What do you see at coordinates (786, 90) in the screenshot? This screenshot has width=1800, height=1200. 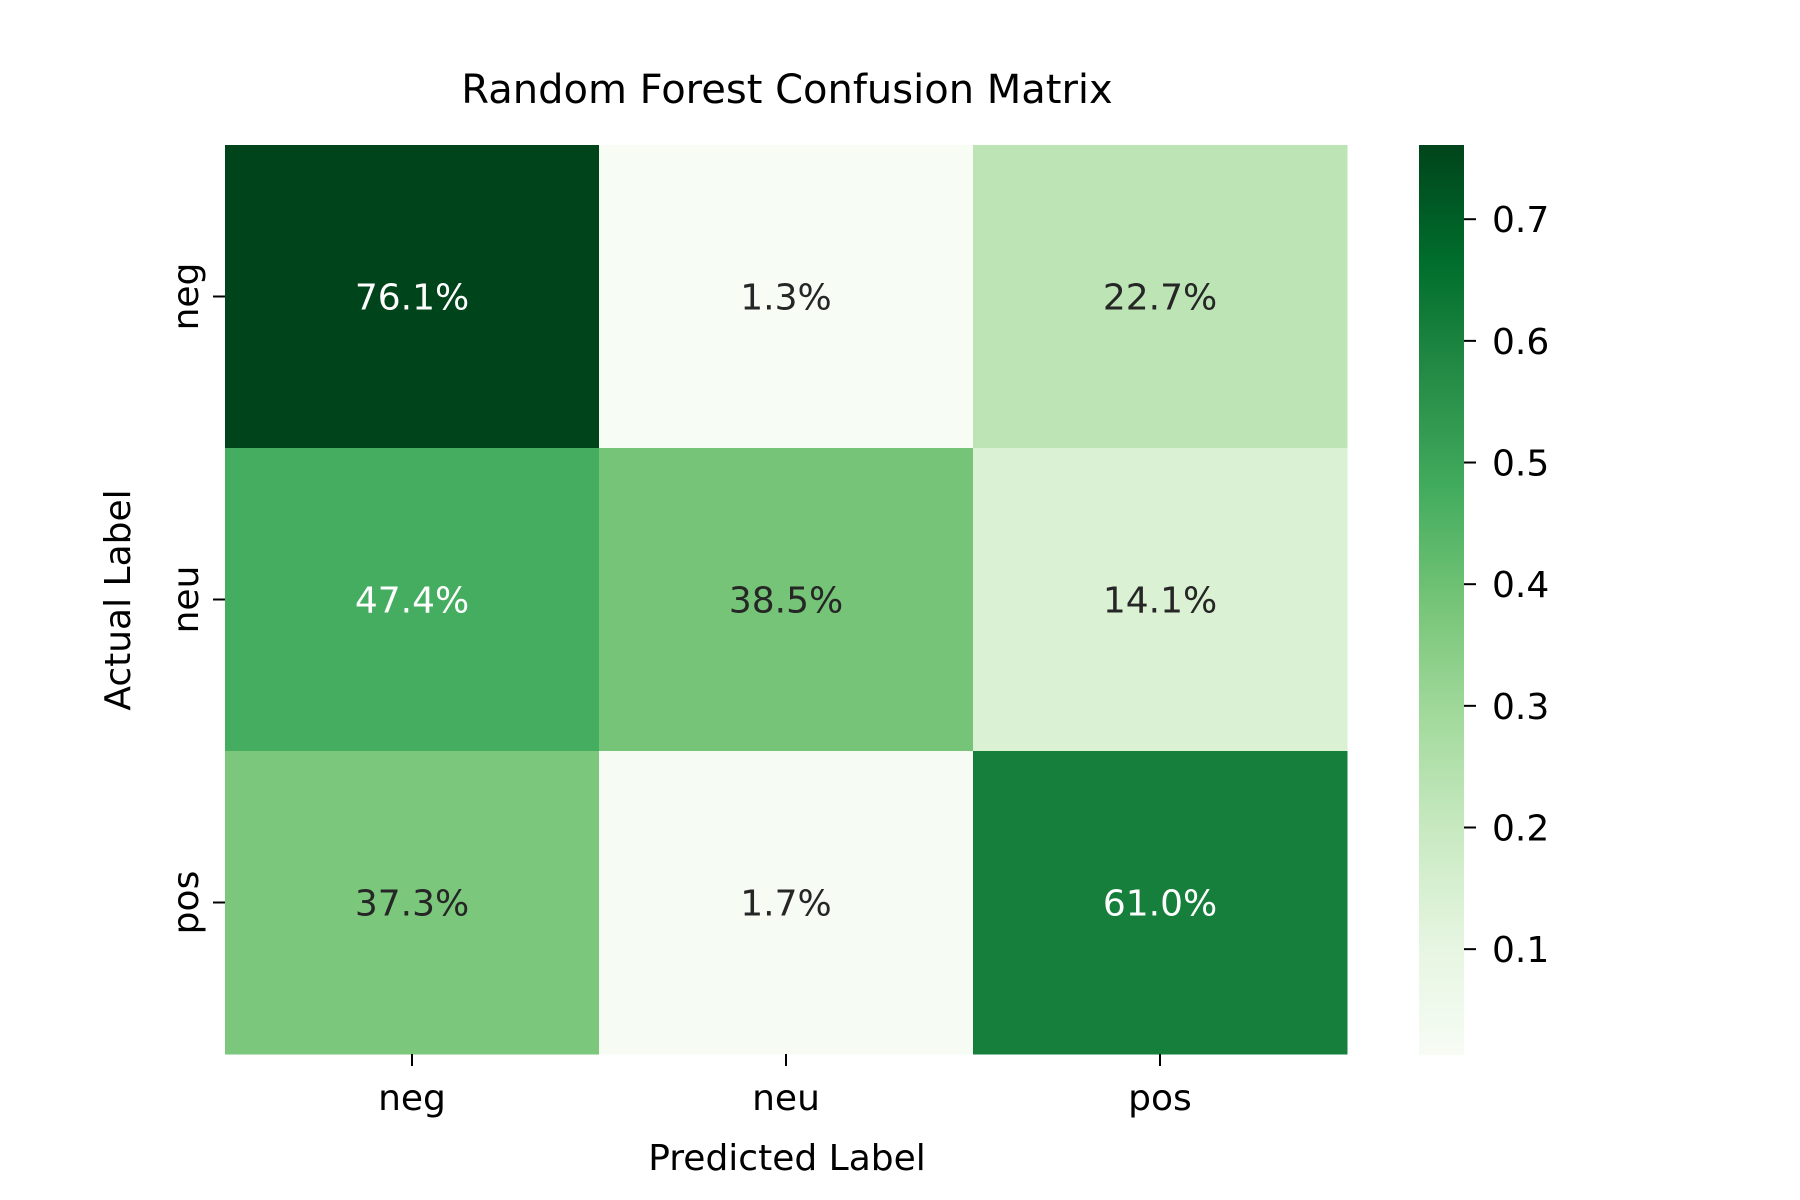 I see `chart-title: Random Forest Confusion Matrix` at bounding box center [786, 90].